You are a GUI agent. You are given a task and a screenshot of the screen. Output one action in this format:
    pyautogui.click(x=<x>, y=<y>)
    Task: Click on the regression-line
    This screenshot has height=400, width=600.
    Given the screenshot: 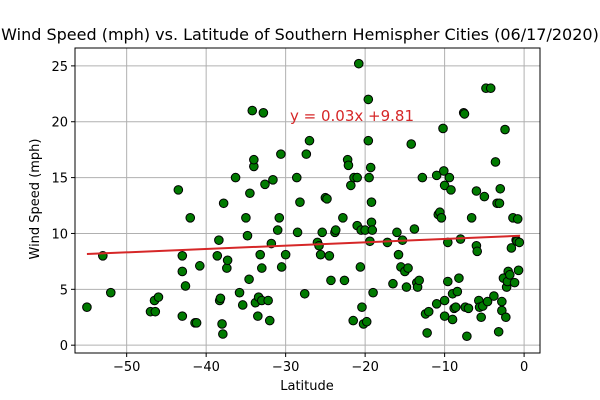 What is the action you would take?
    pyautogui.click(x=303, y=245)
    